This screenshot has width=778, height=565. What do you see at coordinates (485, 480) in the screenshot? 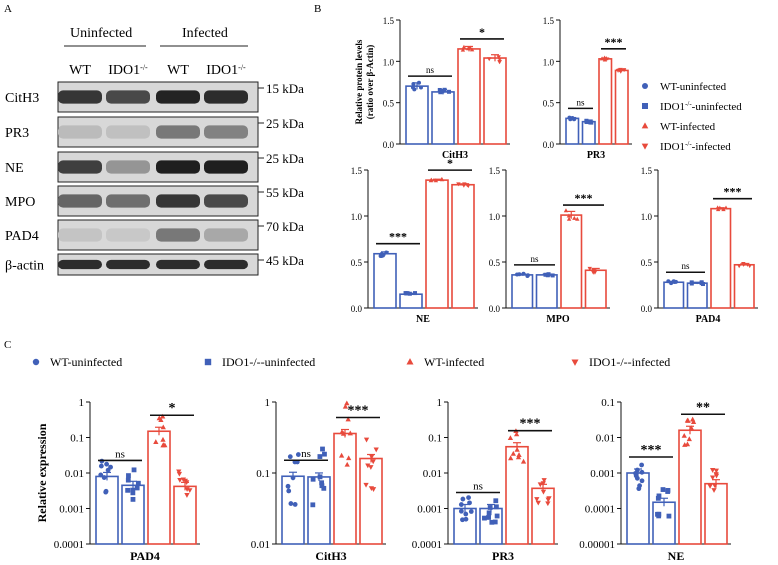
I see `chart-c3: 0.0001 0.001 0.01 0.1 1 PR3 ns ***` at bounding box center [485, 480].